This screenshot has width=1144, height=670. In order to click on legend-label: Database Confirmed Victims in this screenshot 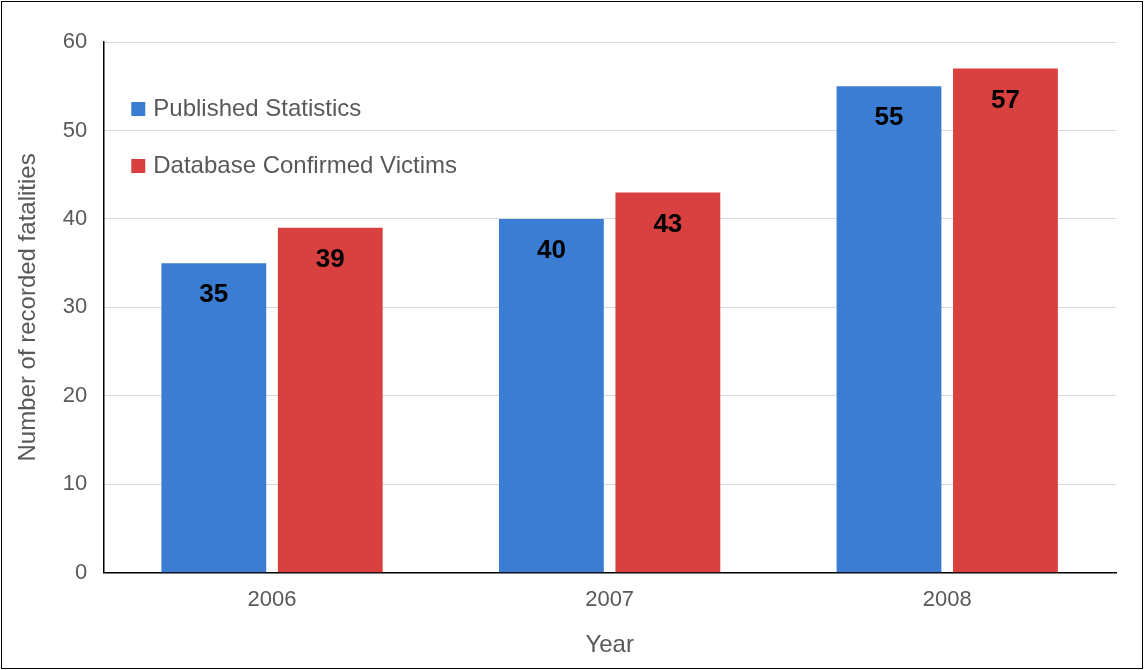, I will do `click(305, 164)`.